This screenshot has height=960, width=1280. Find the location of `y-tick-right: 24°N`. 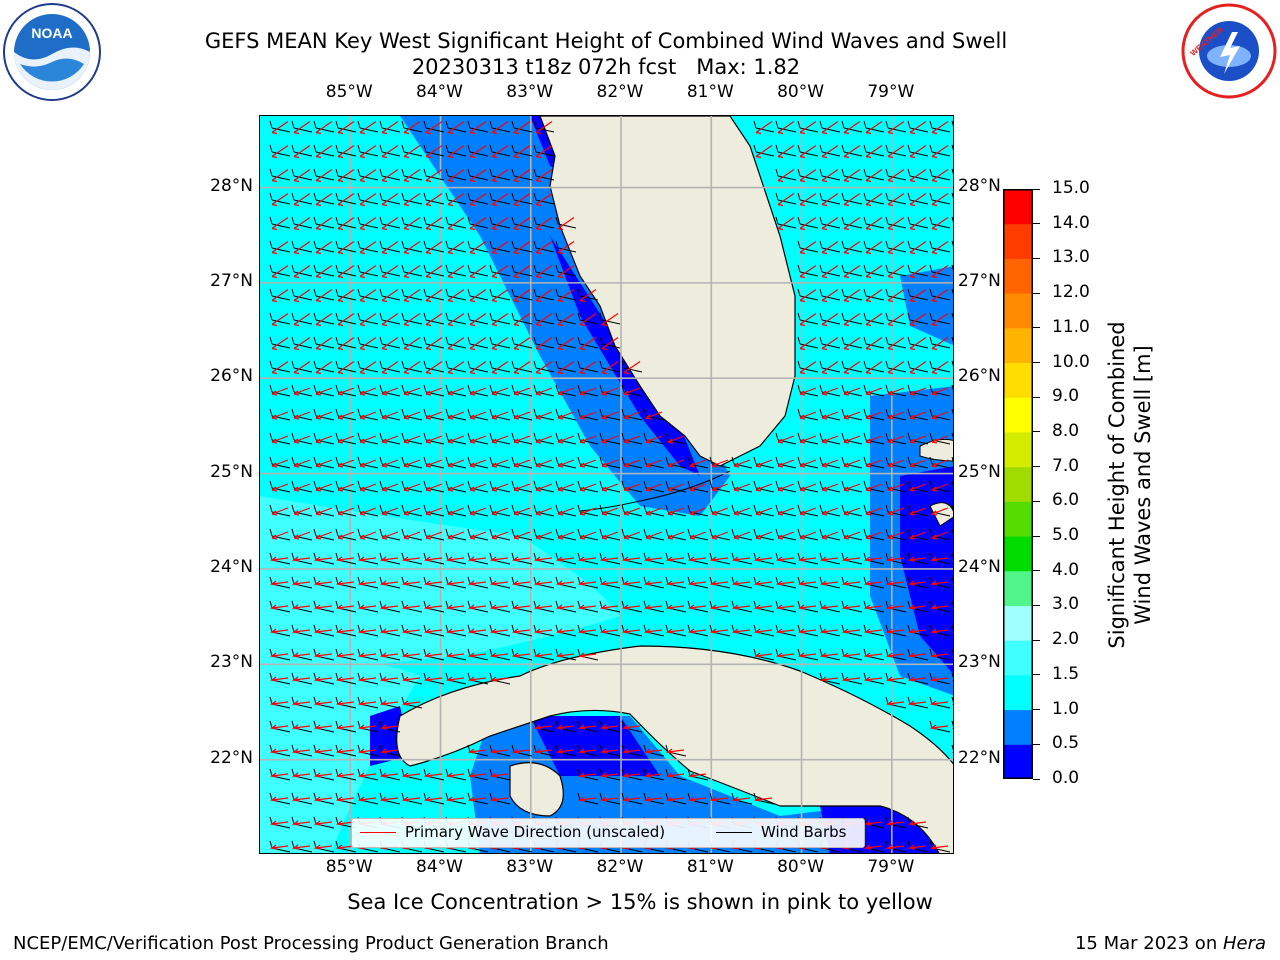

y-tick-right: 24°N is located at coordinates (979, 566).